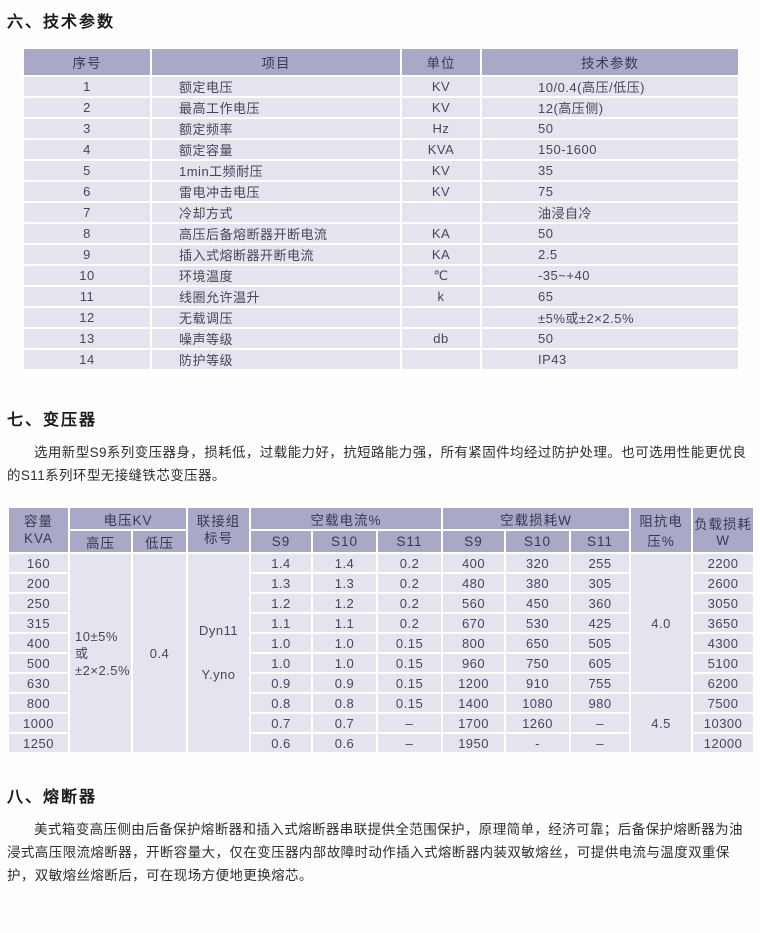 The height and width of the screenshot is (933, 760). Describe the element at coordinates (600, 583) in the screenshot. I see `table-cell: 305` at that location.